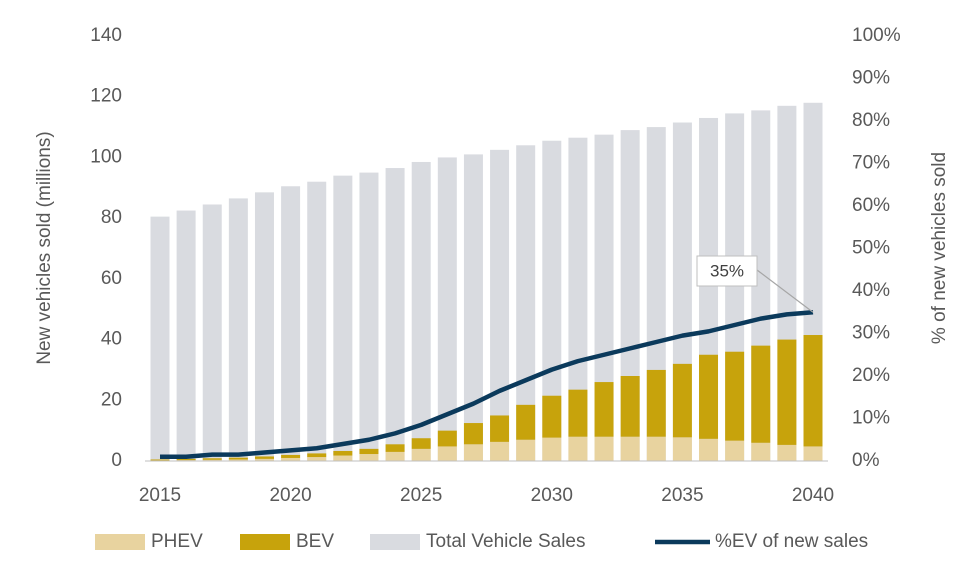 The width and height of the screenshot is (973, 571). Describe the element at coordinates (421, 495) in the screenshot. I see `x-tick-label: 2025` at that location.